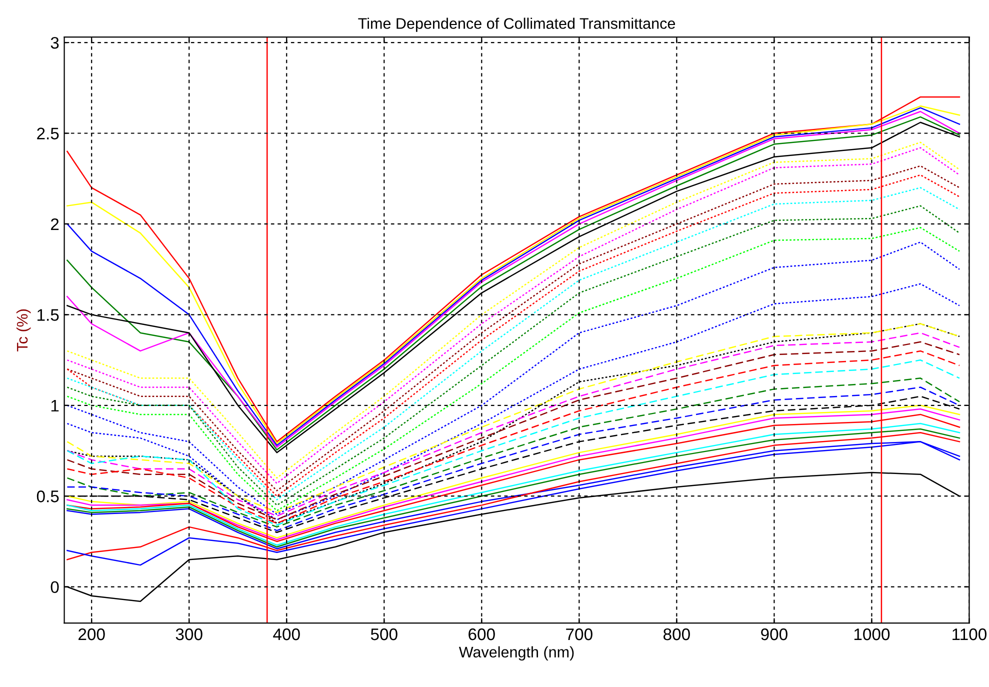 The image size is (989, 687). I want to click on y-tick-label: 2, so click(54, 224).